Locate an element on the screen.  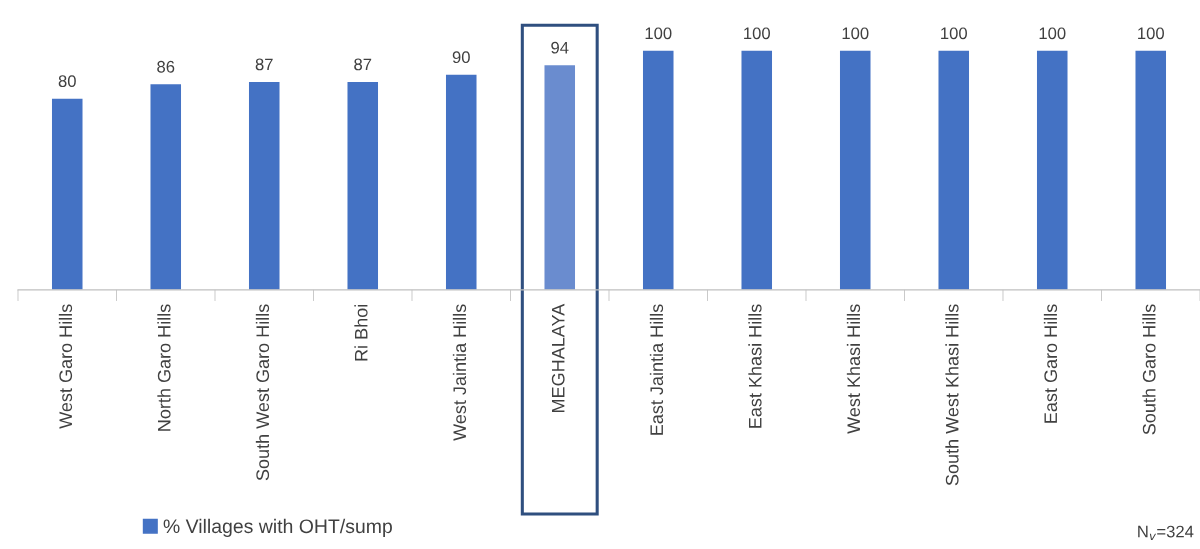
x-tick-label: East Garo Hills is located at coordinates (1050, 363).